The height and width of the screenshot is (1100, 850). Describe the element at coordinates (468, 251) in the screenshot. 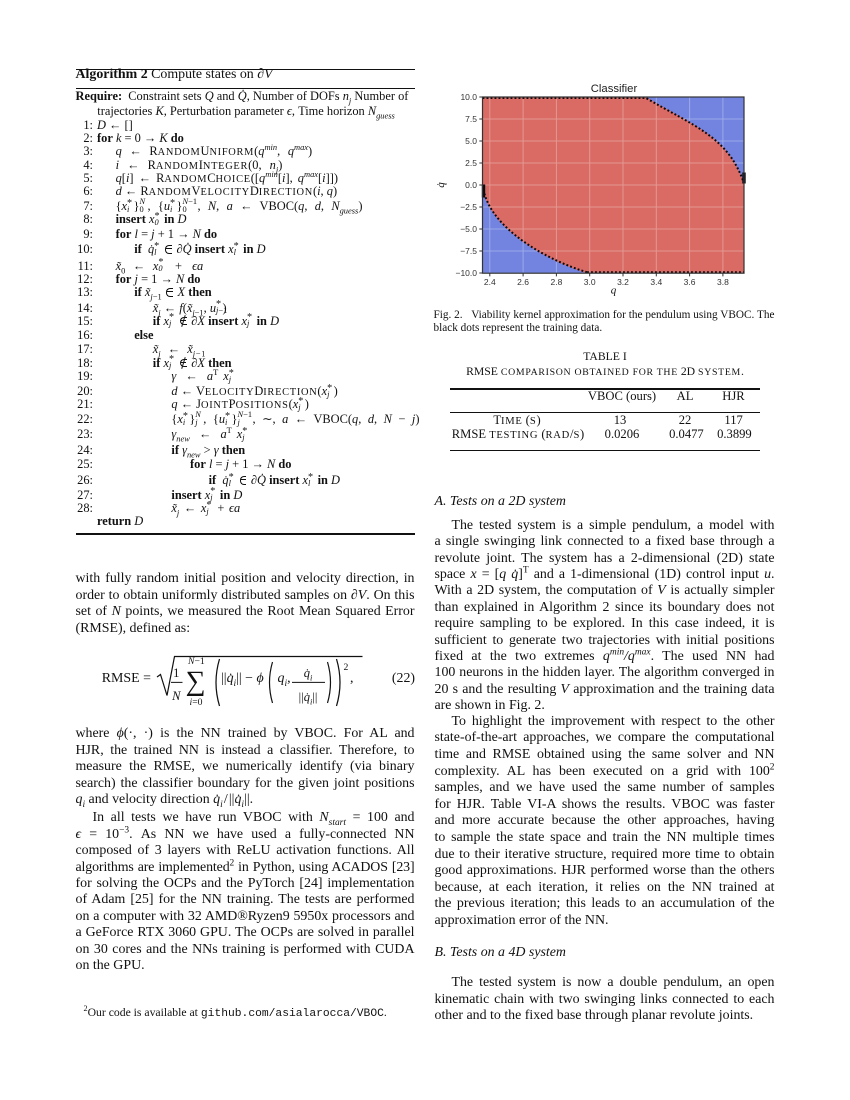

I see `svg-text: −7.5` at that location.